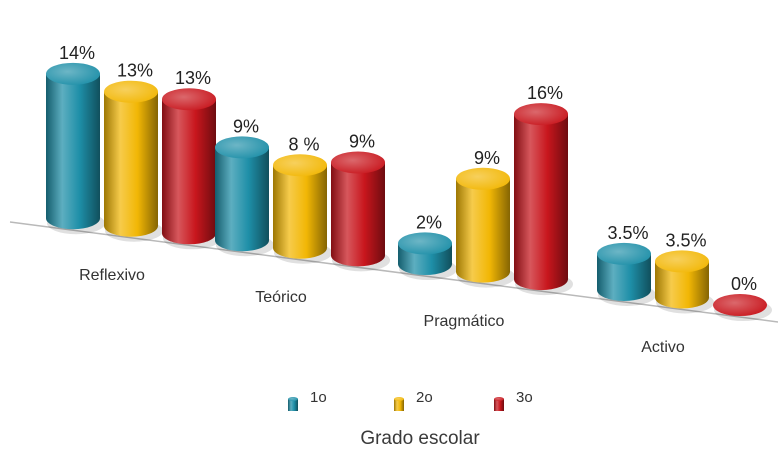 The width and height of the screenshot is (778, 458). I want to click on legend-item-3o: 3o, so click(513, 400).